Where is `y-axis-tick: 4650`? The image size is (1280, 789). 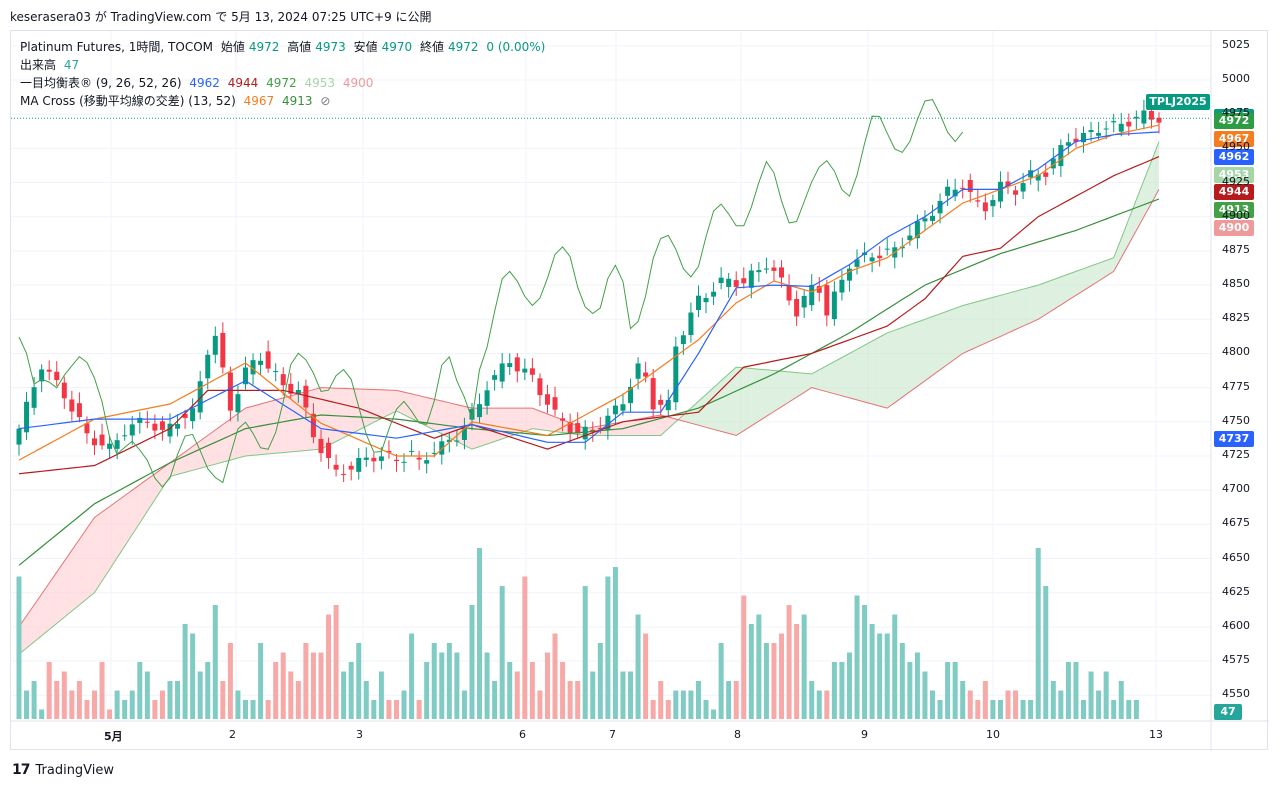
y-axis-tick: 4650 is located at coordinates (1236, 557).